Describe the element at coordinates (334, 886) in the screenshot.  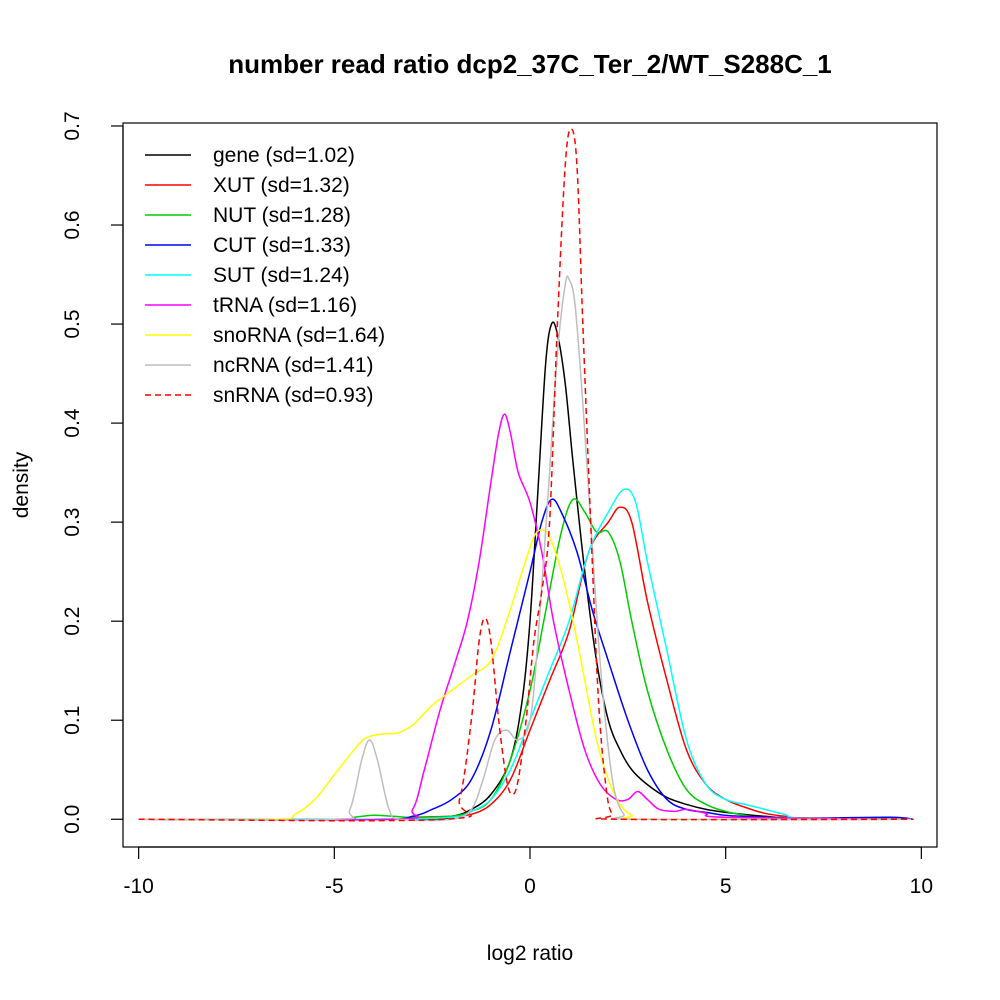
I see `x-tick-label: -5` at that location.